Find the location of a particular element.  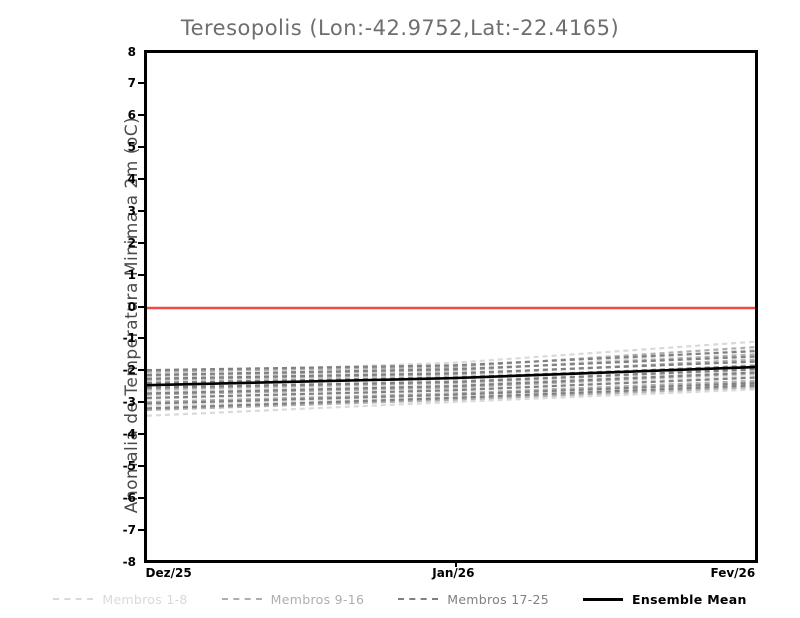

y-tick-label: -6 is located at coordinates (129, 497).